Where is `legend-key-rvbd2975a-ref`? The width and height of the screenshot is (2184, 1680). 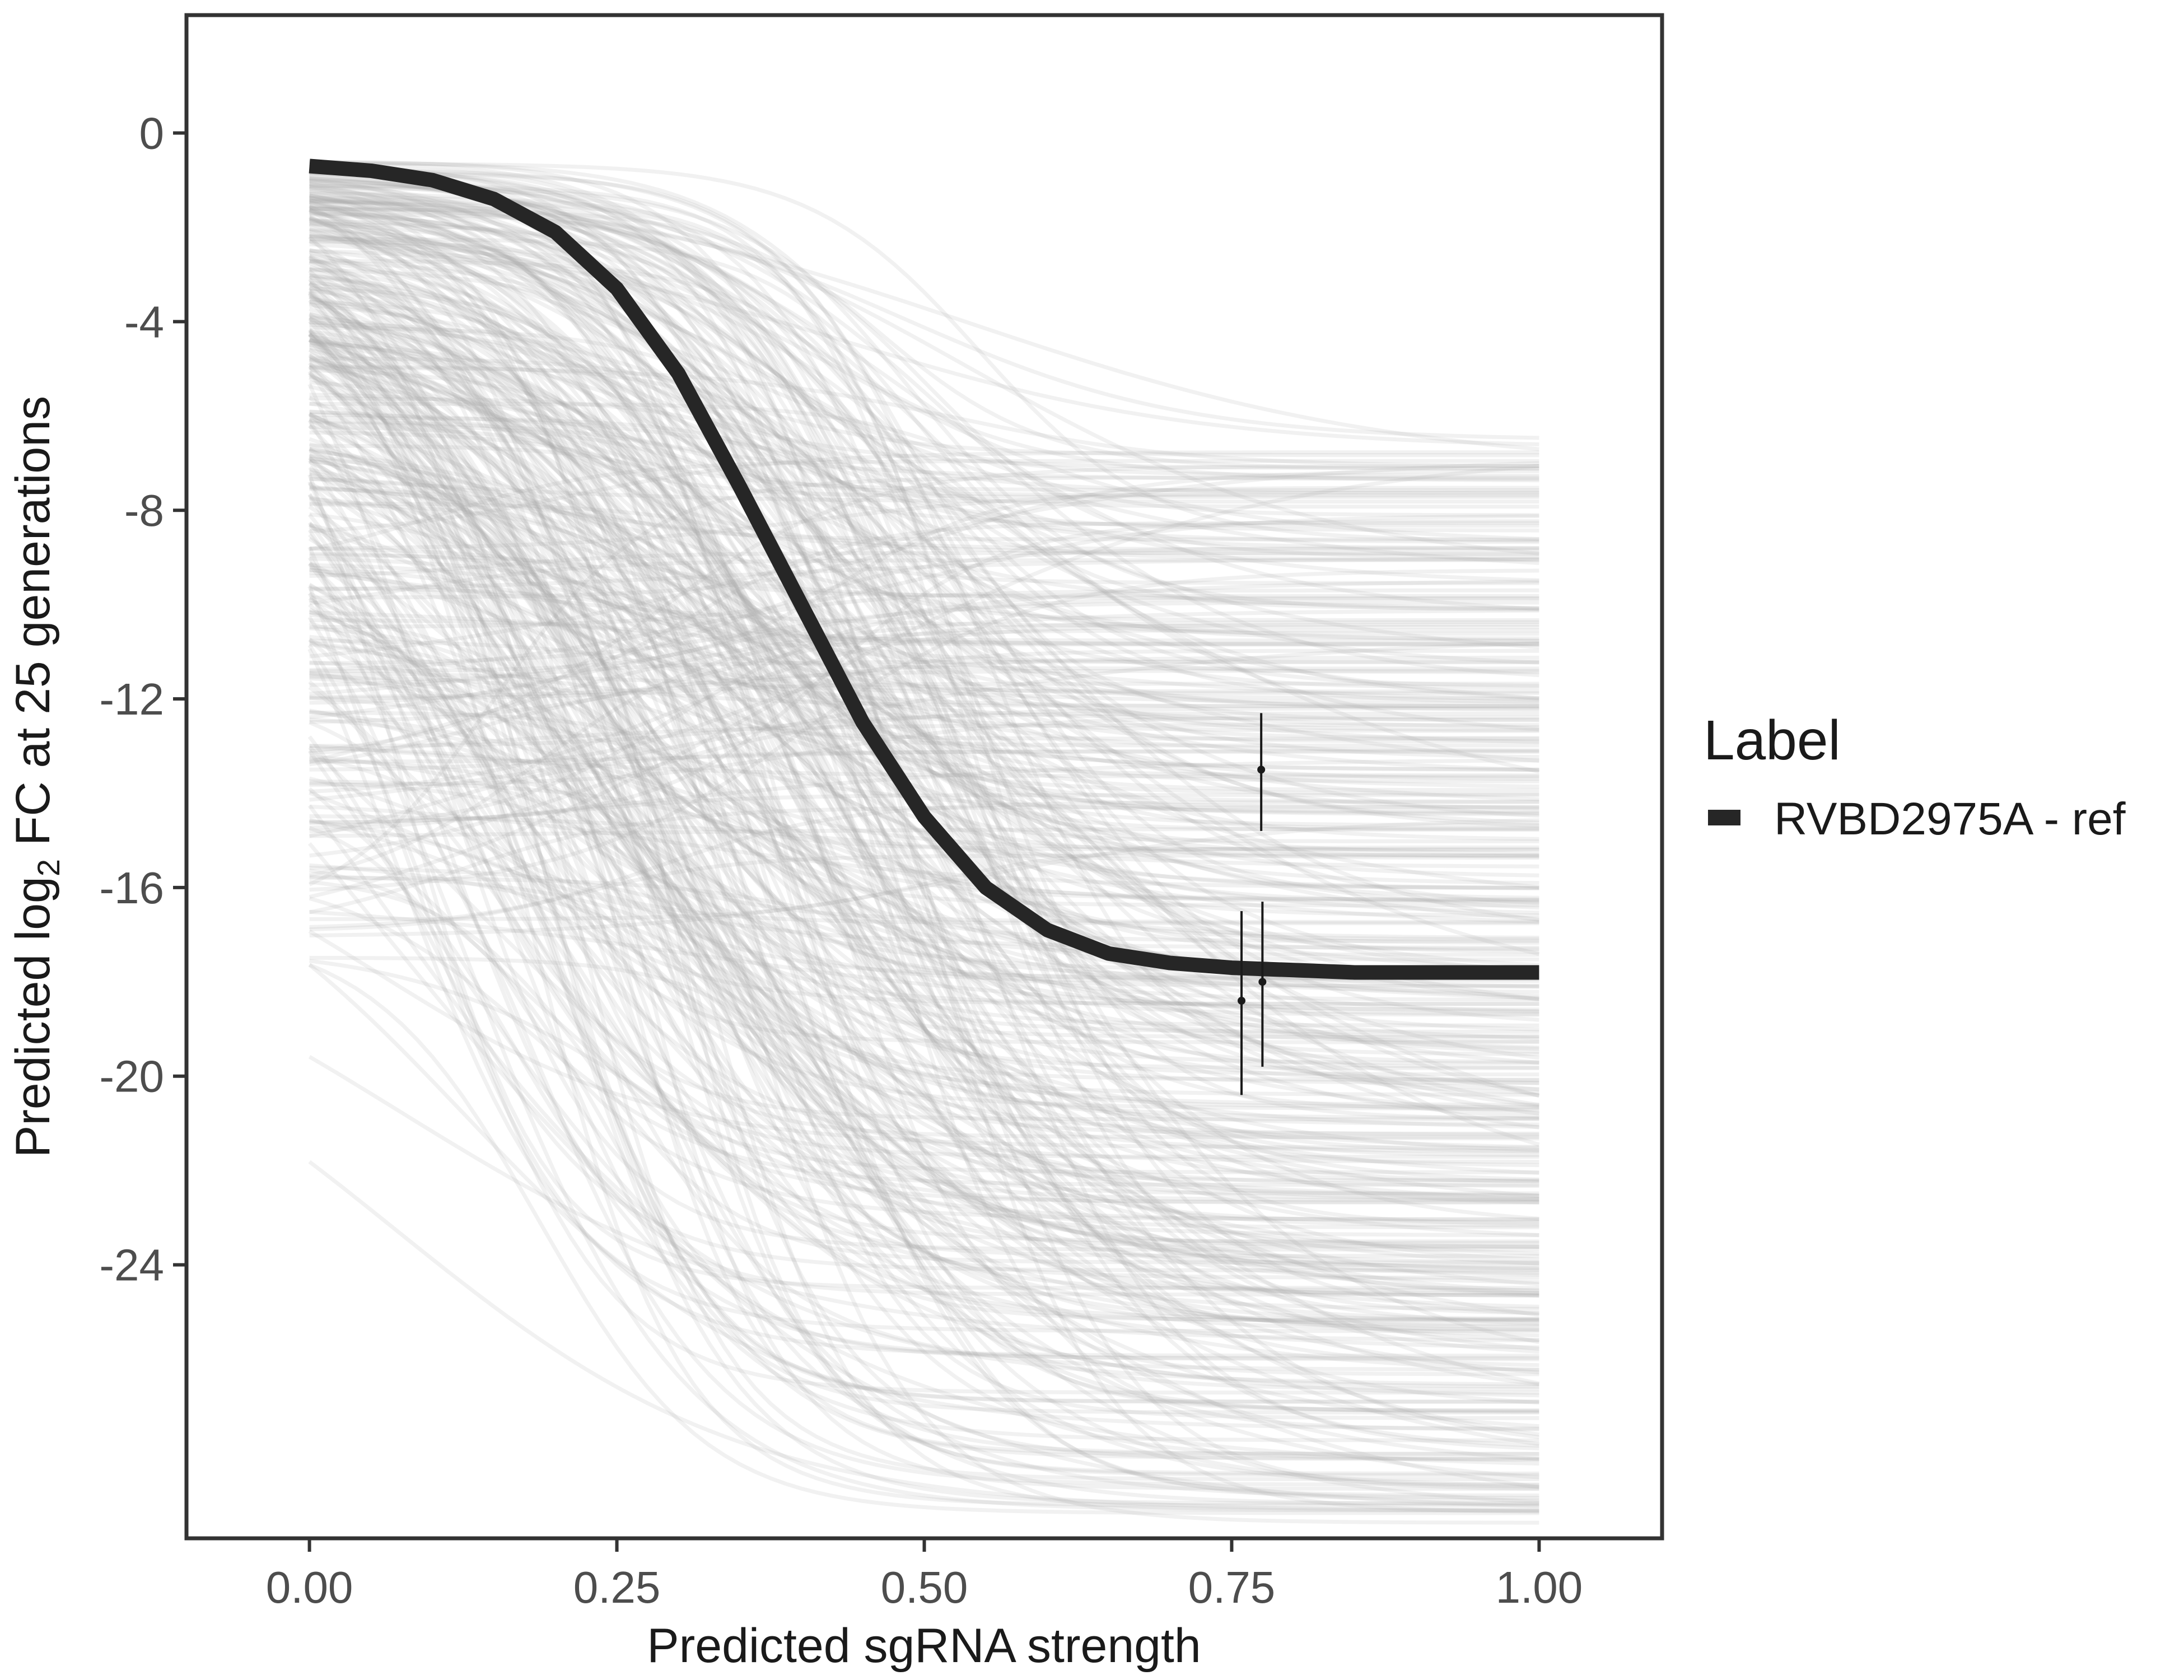
legend-key-rvbd2975a-ref is located at coordinates (1724, 818).